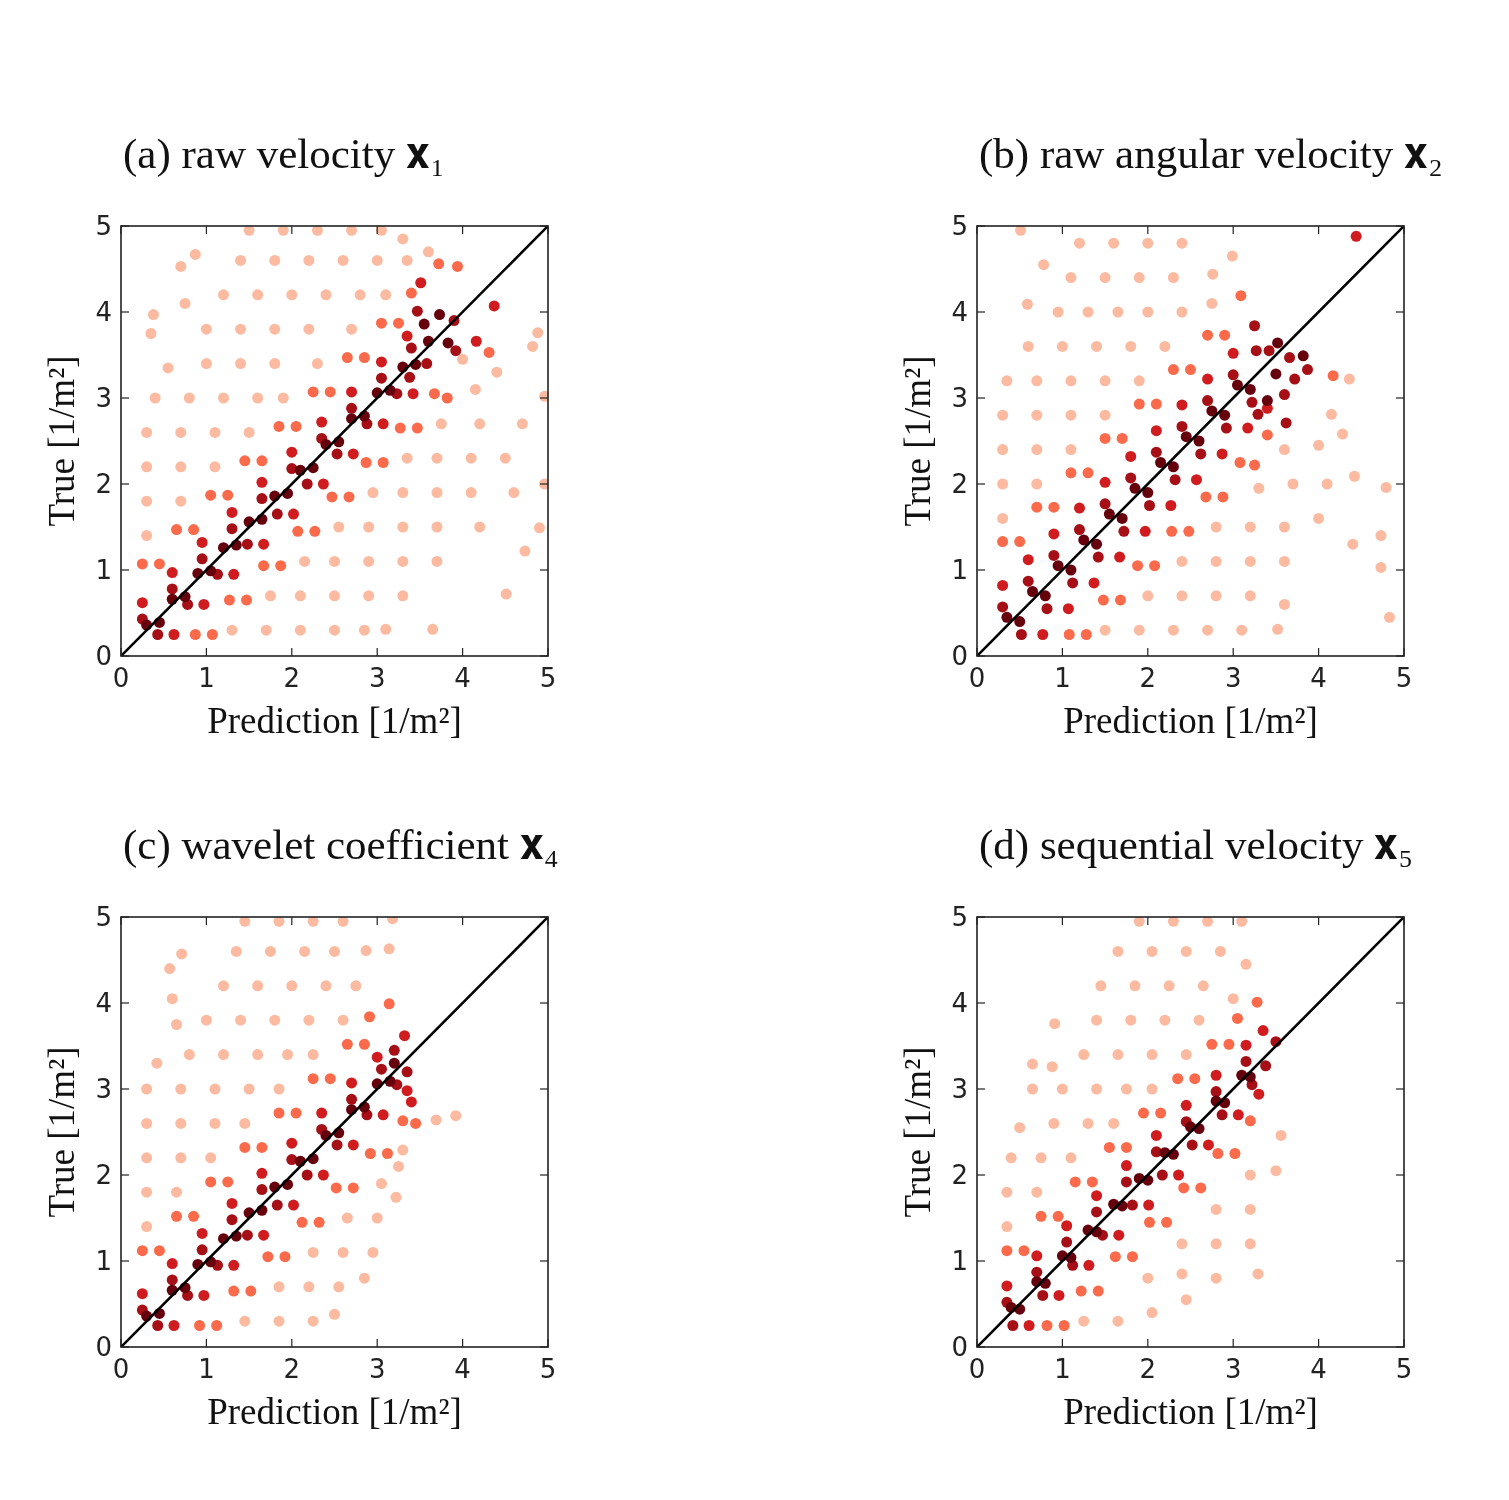 Image resolution: width=1509 pixels, height=1500 pixels. What do you see at coordinates (103, 656) in the screenshot?
I see `y-tick-label: 0` at bounding box center [103, 656].